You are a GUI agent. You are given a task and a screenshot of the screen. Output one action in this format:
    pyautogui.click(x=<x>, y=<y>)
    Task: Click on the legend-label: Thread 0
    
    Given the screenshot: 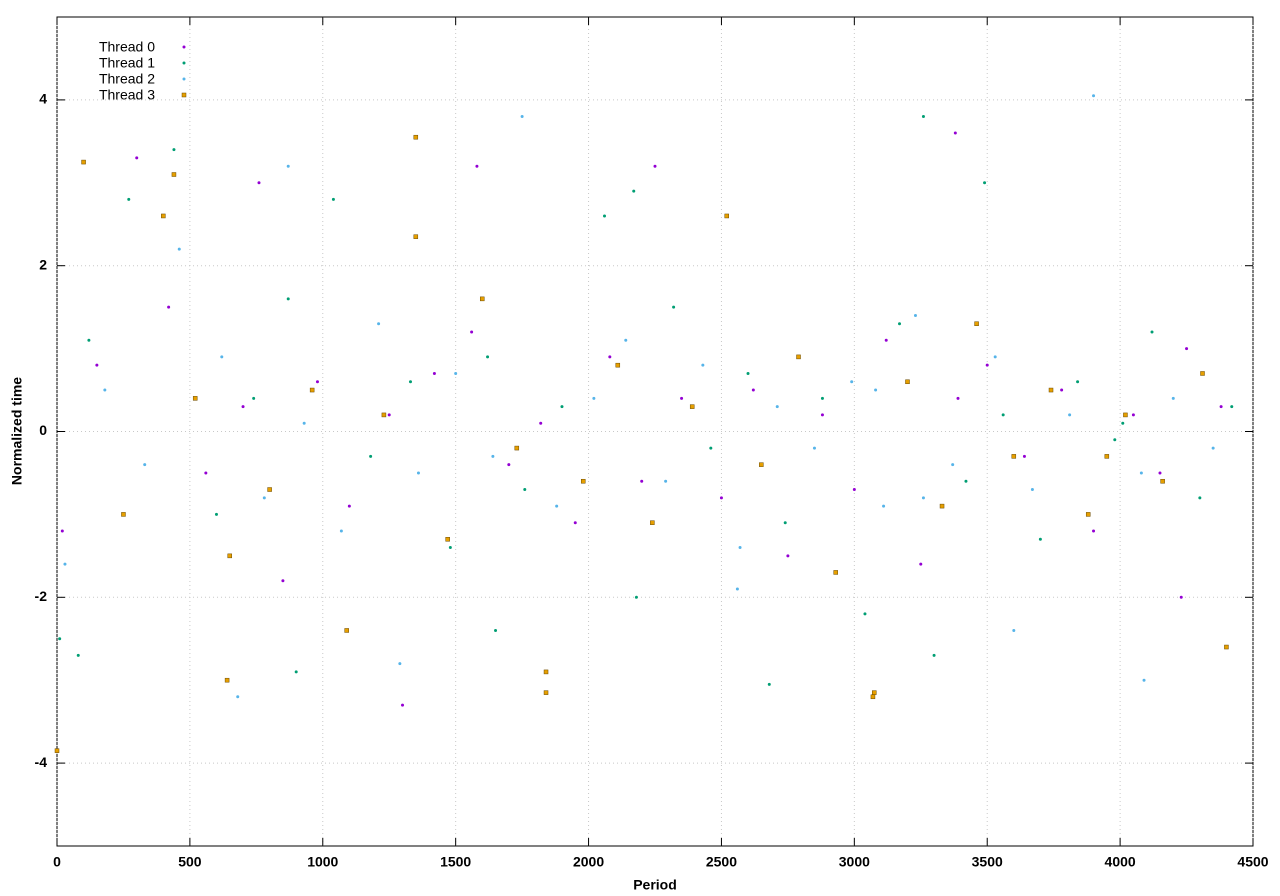 What is the action you would take?
    pyautogui.click(x=127, y=47)
    